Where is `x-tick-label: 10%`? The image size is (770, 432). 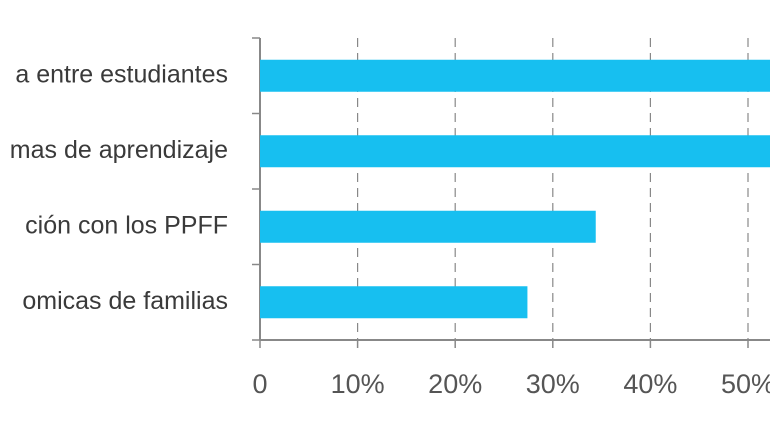
x-tick-label: 10% is located at coordinates (358, 384).